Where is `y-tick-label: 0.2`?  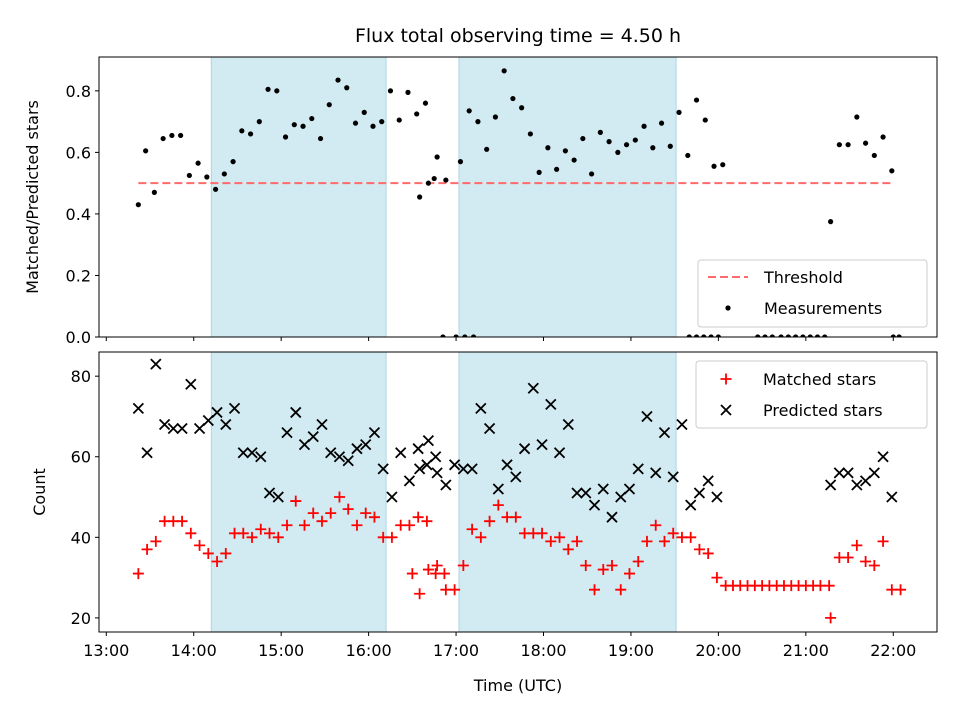
y-tick-label: 0.2 is located at coordinates (78, 275).